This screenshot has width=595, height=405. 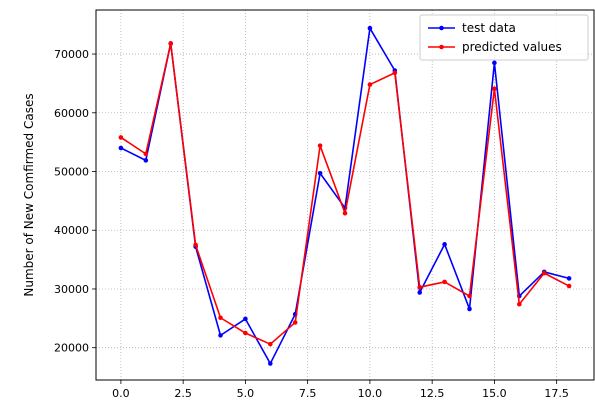 I want to click on y-tick-label: 30000, so click(x=71, y=289).